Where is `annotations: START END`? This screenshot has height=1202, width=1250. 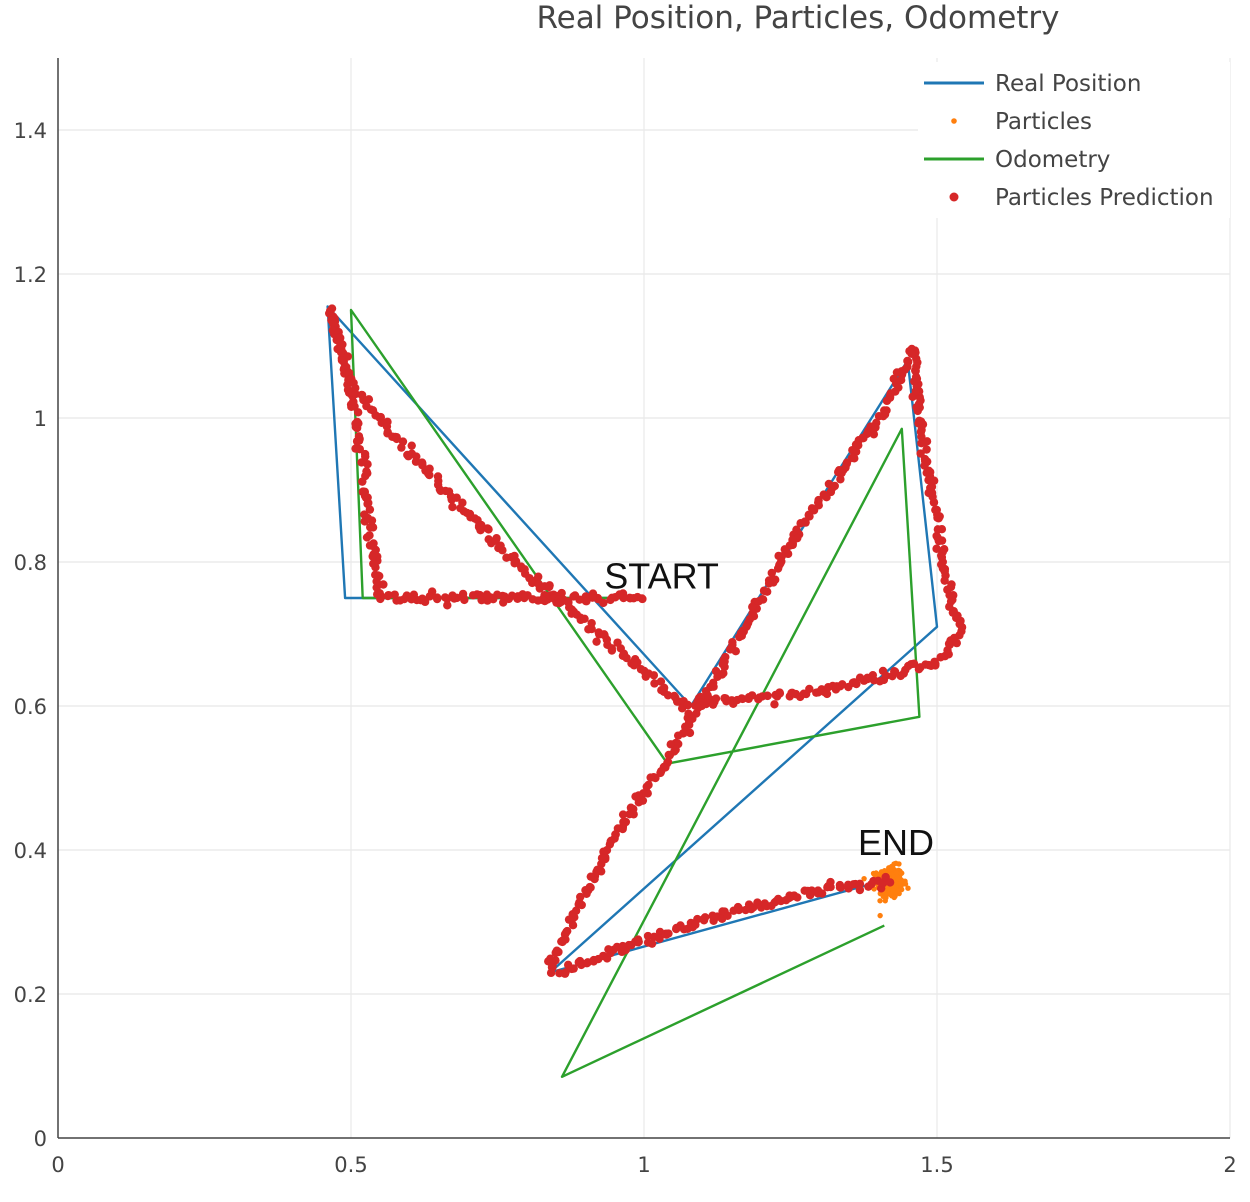 annotations: START END is located at coordinates (769, 708).